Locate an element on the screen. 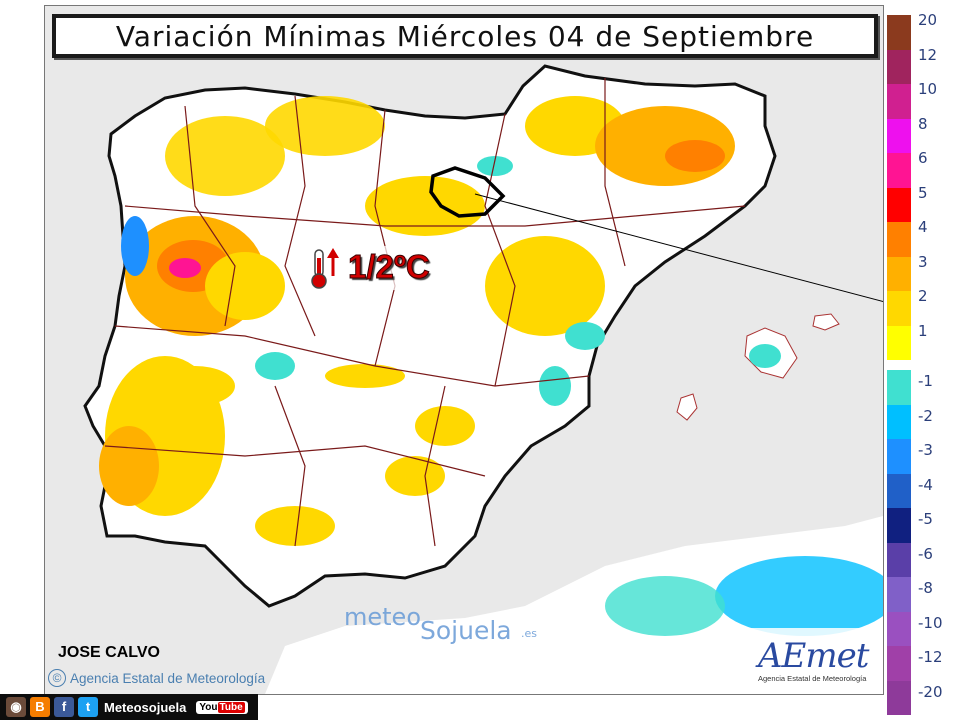  legend-label: -6 is located at coordinates (925, 553).